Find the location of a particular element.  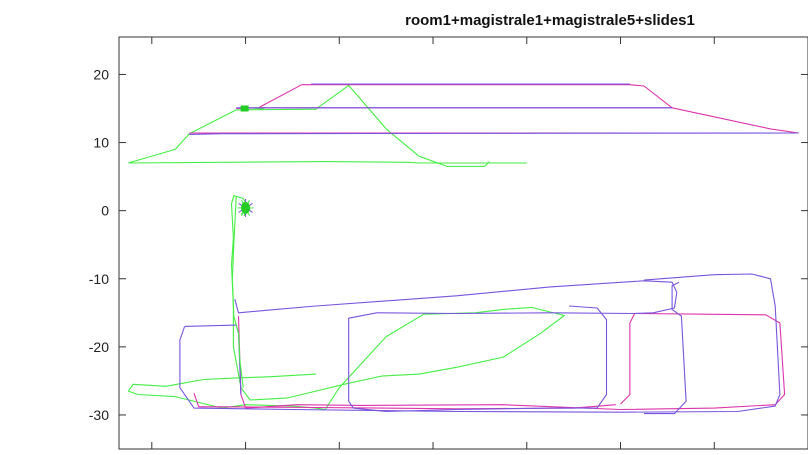

marker-star-core is located at coordinates (245, 208).